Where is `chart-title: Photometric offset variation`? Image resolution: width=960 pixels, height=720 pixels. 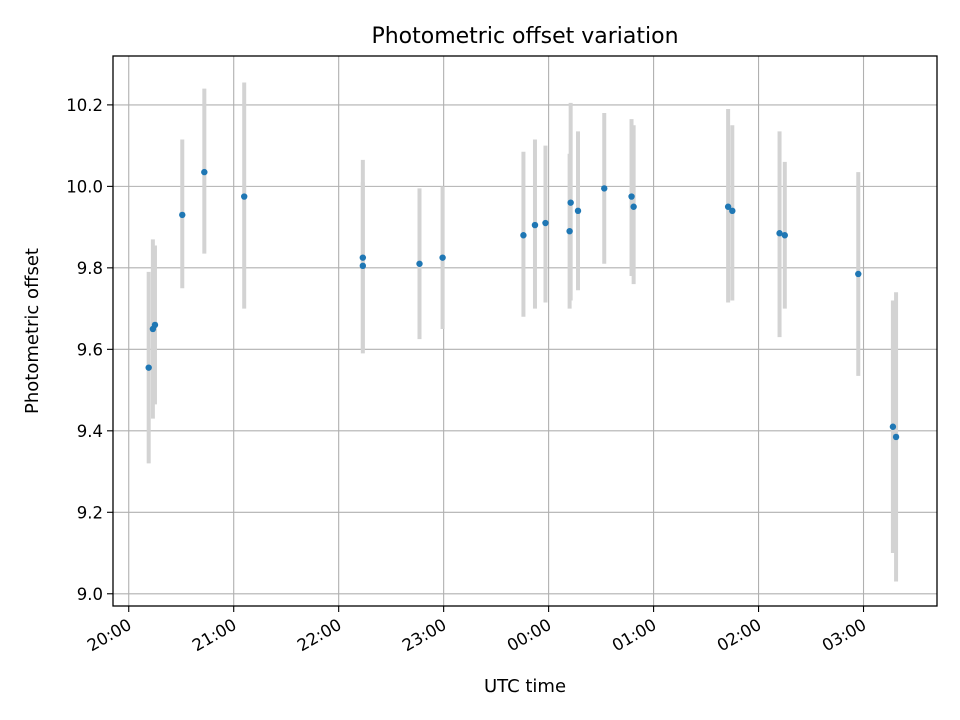
chart-title: Photometric offset variation is located at coordinates (524, 36).